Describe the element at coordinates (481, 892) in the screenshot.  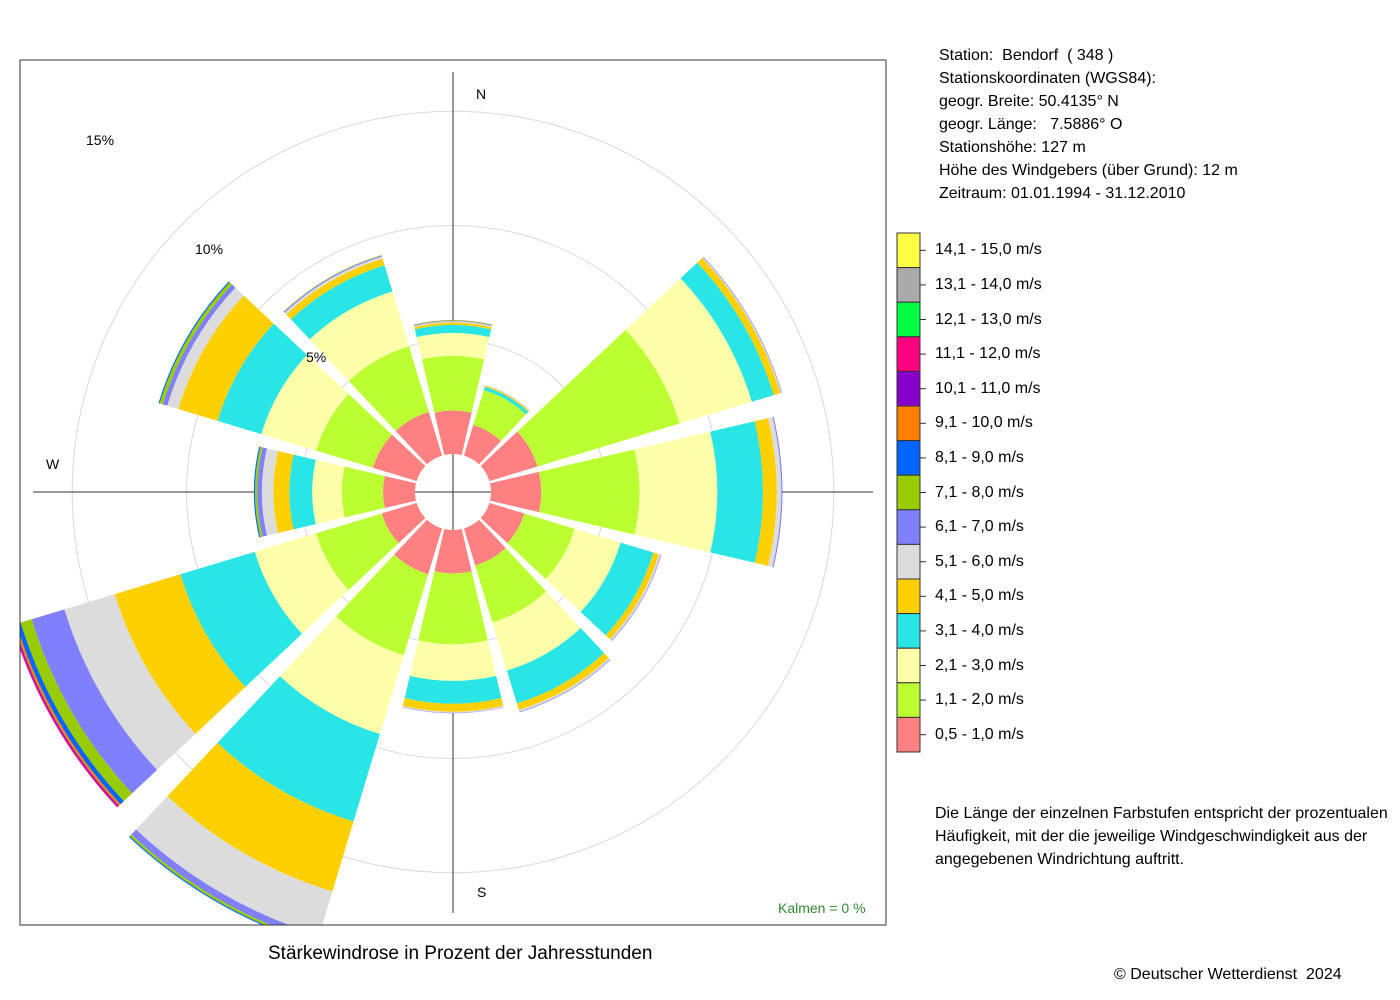
I see `compass-south-label: S` at that location.